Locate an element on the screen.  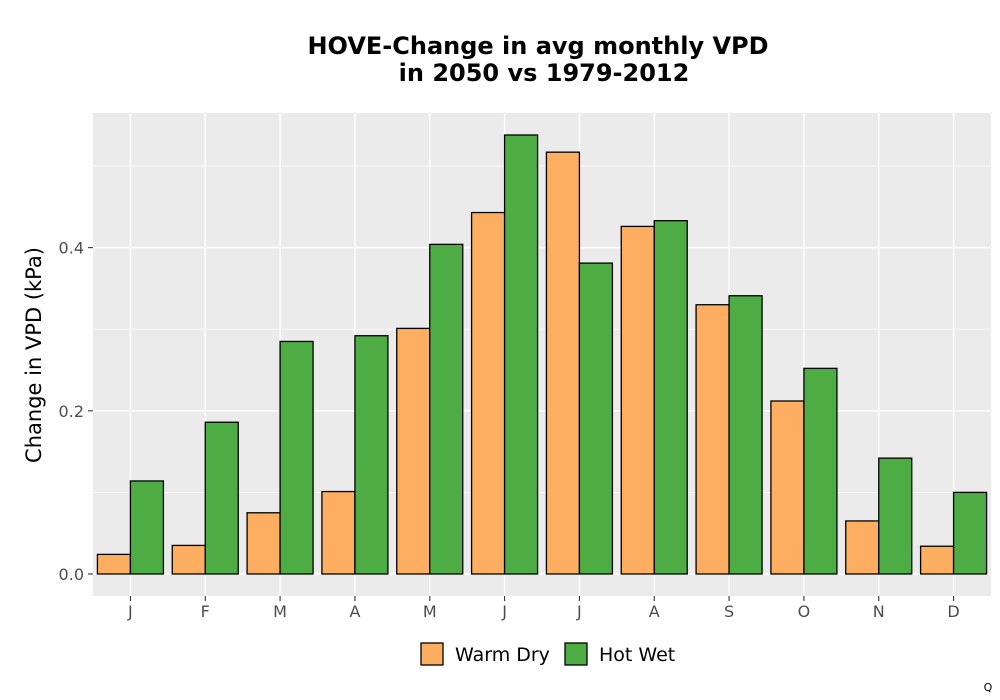
legend: Warm Dry Hot Wet is located at coordinates (547, 654).